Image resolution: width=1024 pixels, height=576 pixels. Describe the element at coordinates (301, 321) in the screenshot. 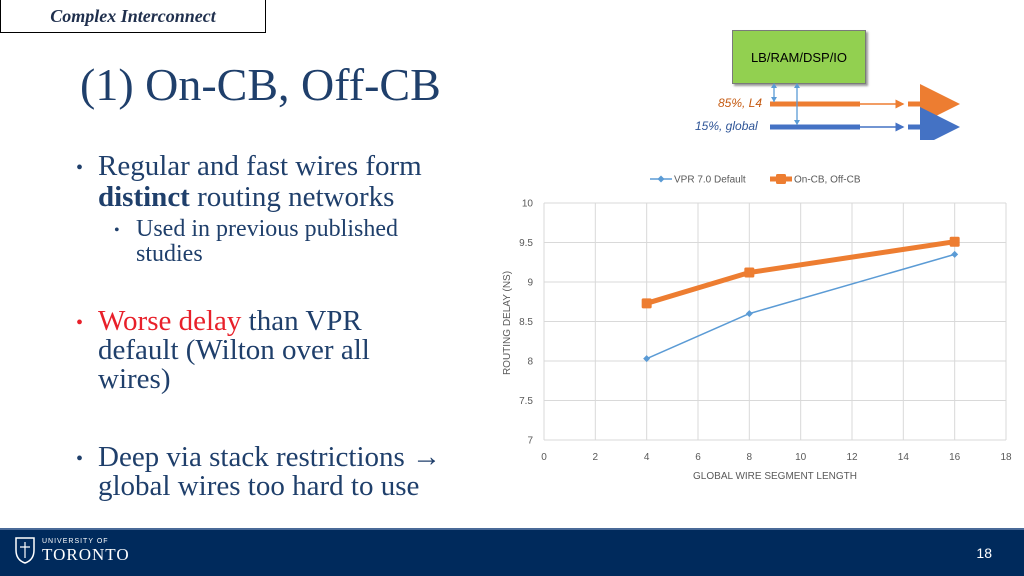

I see `bullet-2-line-1-rest: than VPR` at that location.